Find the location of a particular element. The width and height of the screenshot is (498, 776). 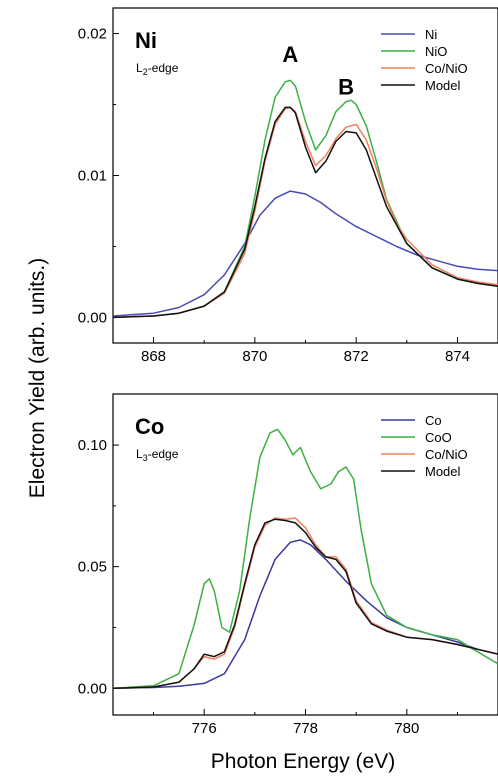

peak-label-a: A is located at coordinates (290, 54).